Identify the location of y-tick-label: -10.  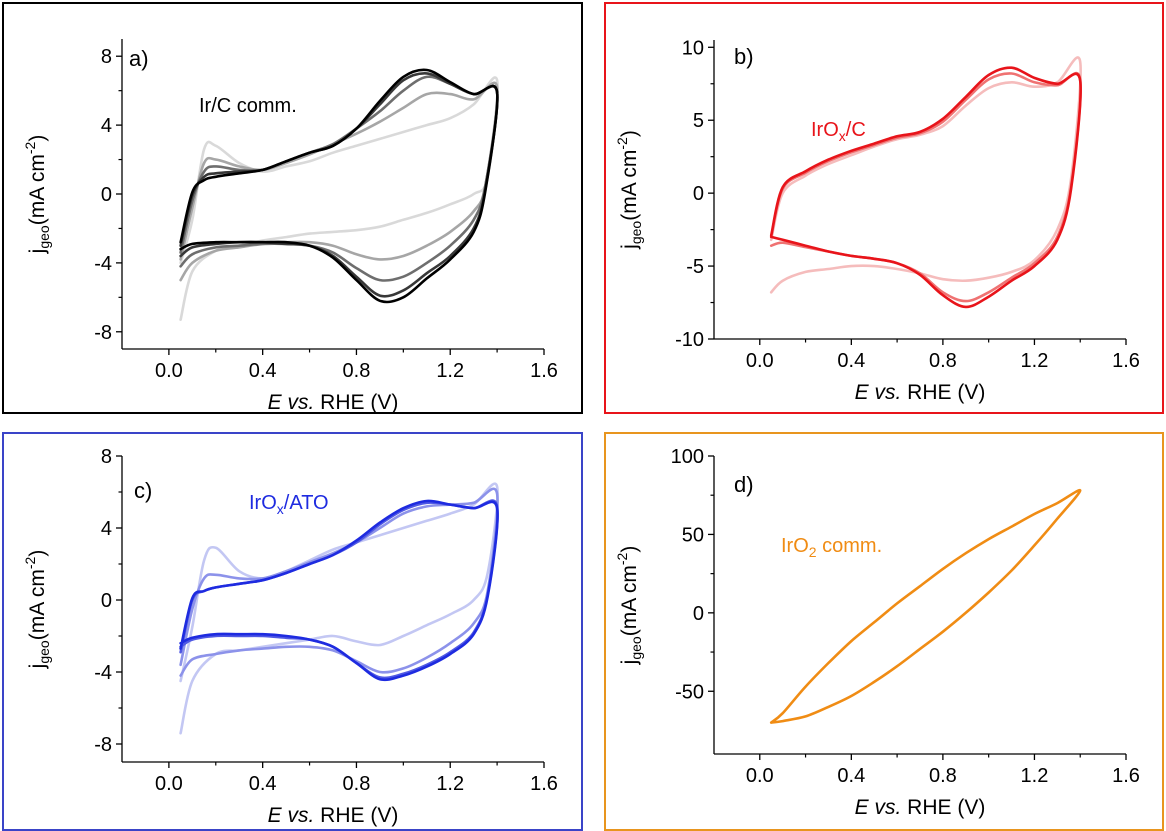
(689, 340).